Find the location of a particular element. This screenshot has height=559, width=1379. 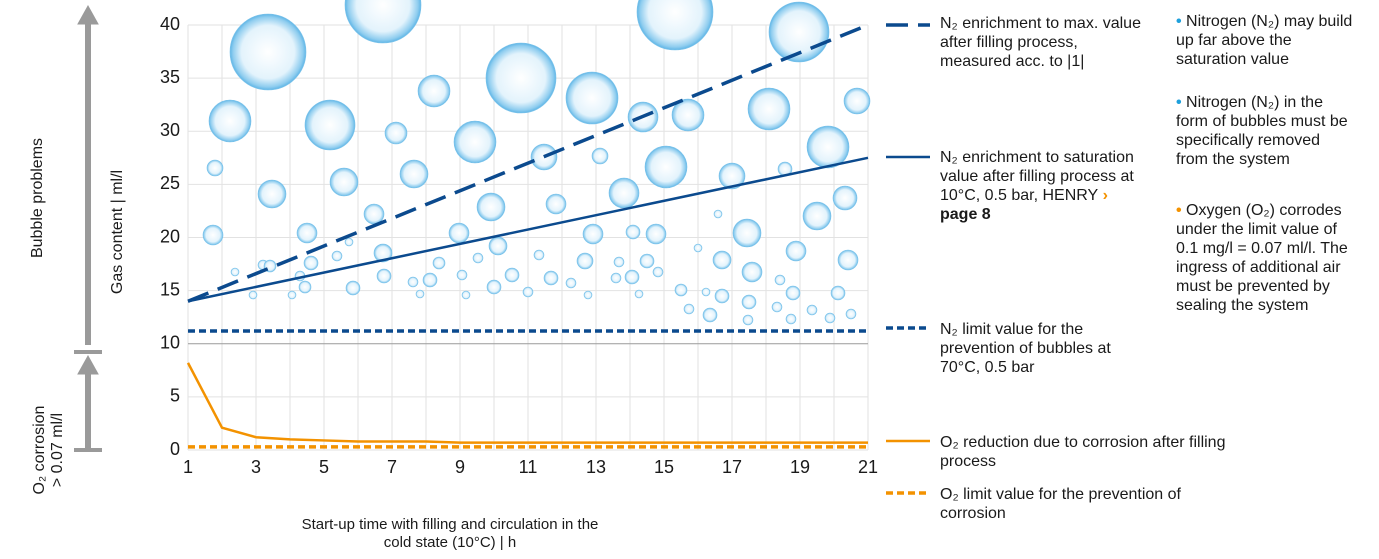

y-tick-label: 30 is located at coordinates (170, 130).